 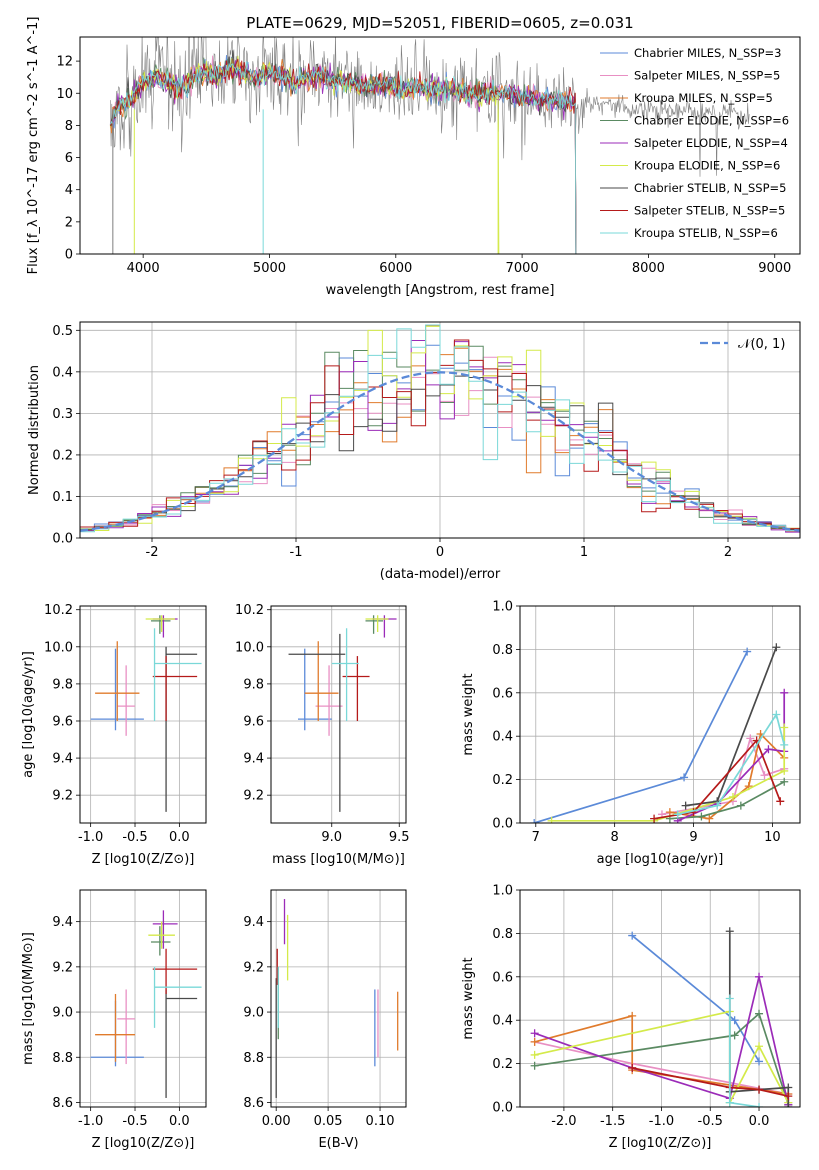 What do you see at coordinates (338, 1143) in the screenshot?
I see `x-axis-label: E(B-V)` at bounding box center [338, 1143].